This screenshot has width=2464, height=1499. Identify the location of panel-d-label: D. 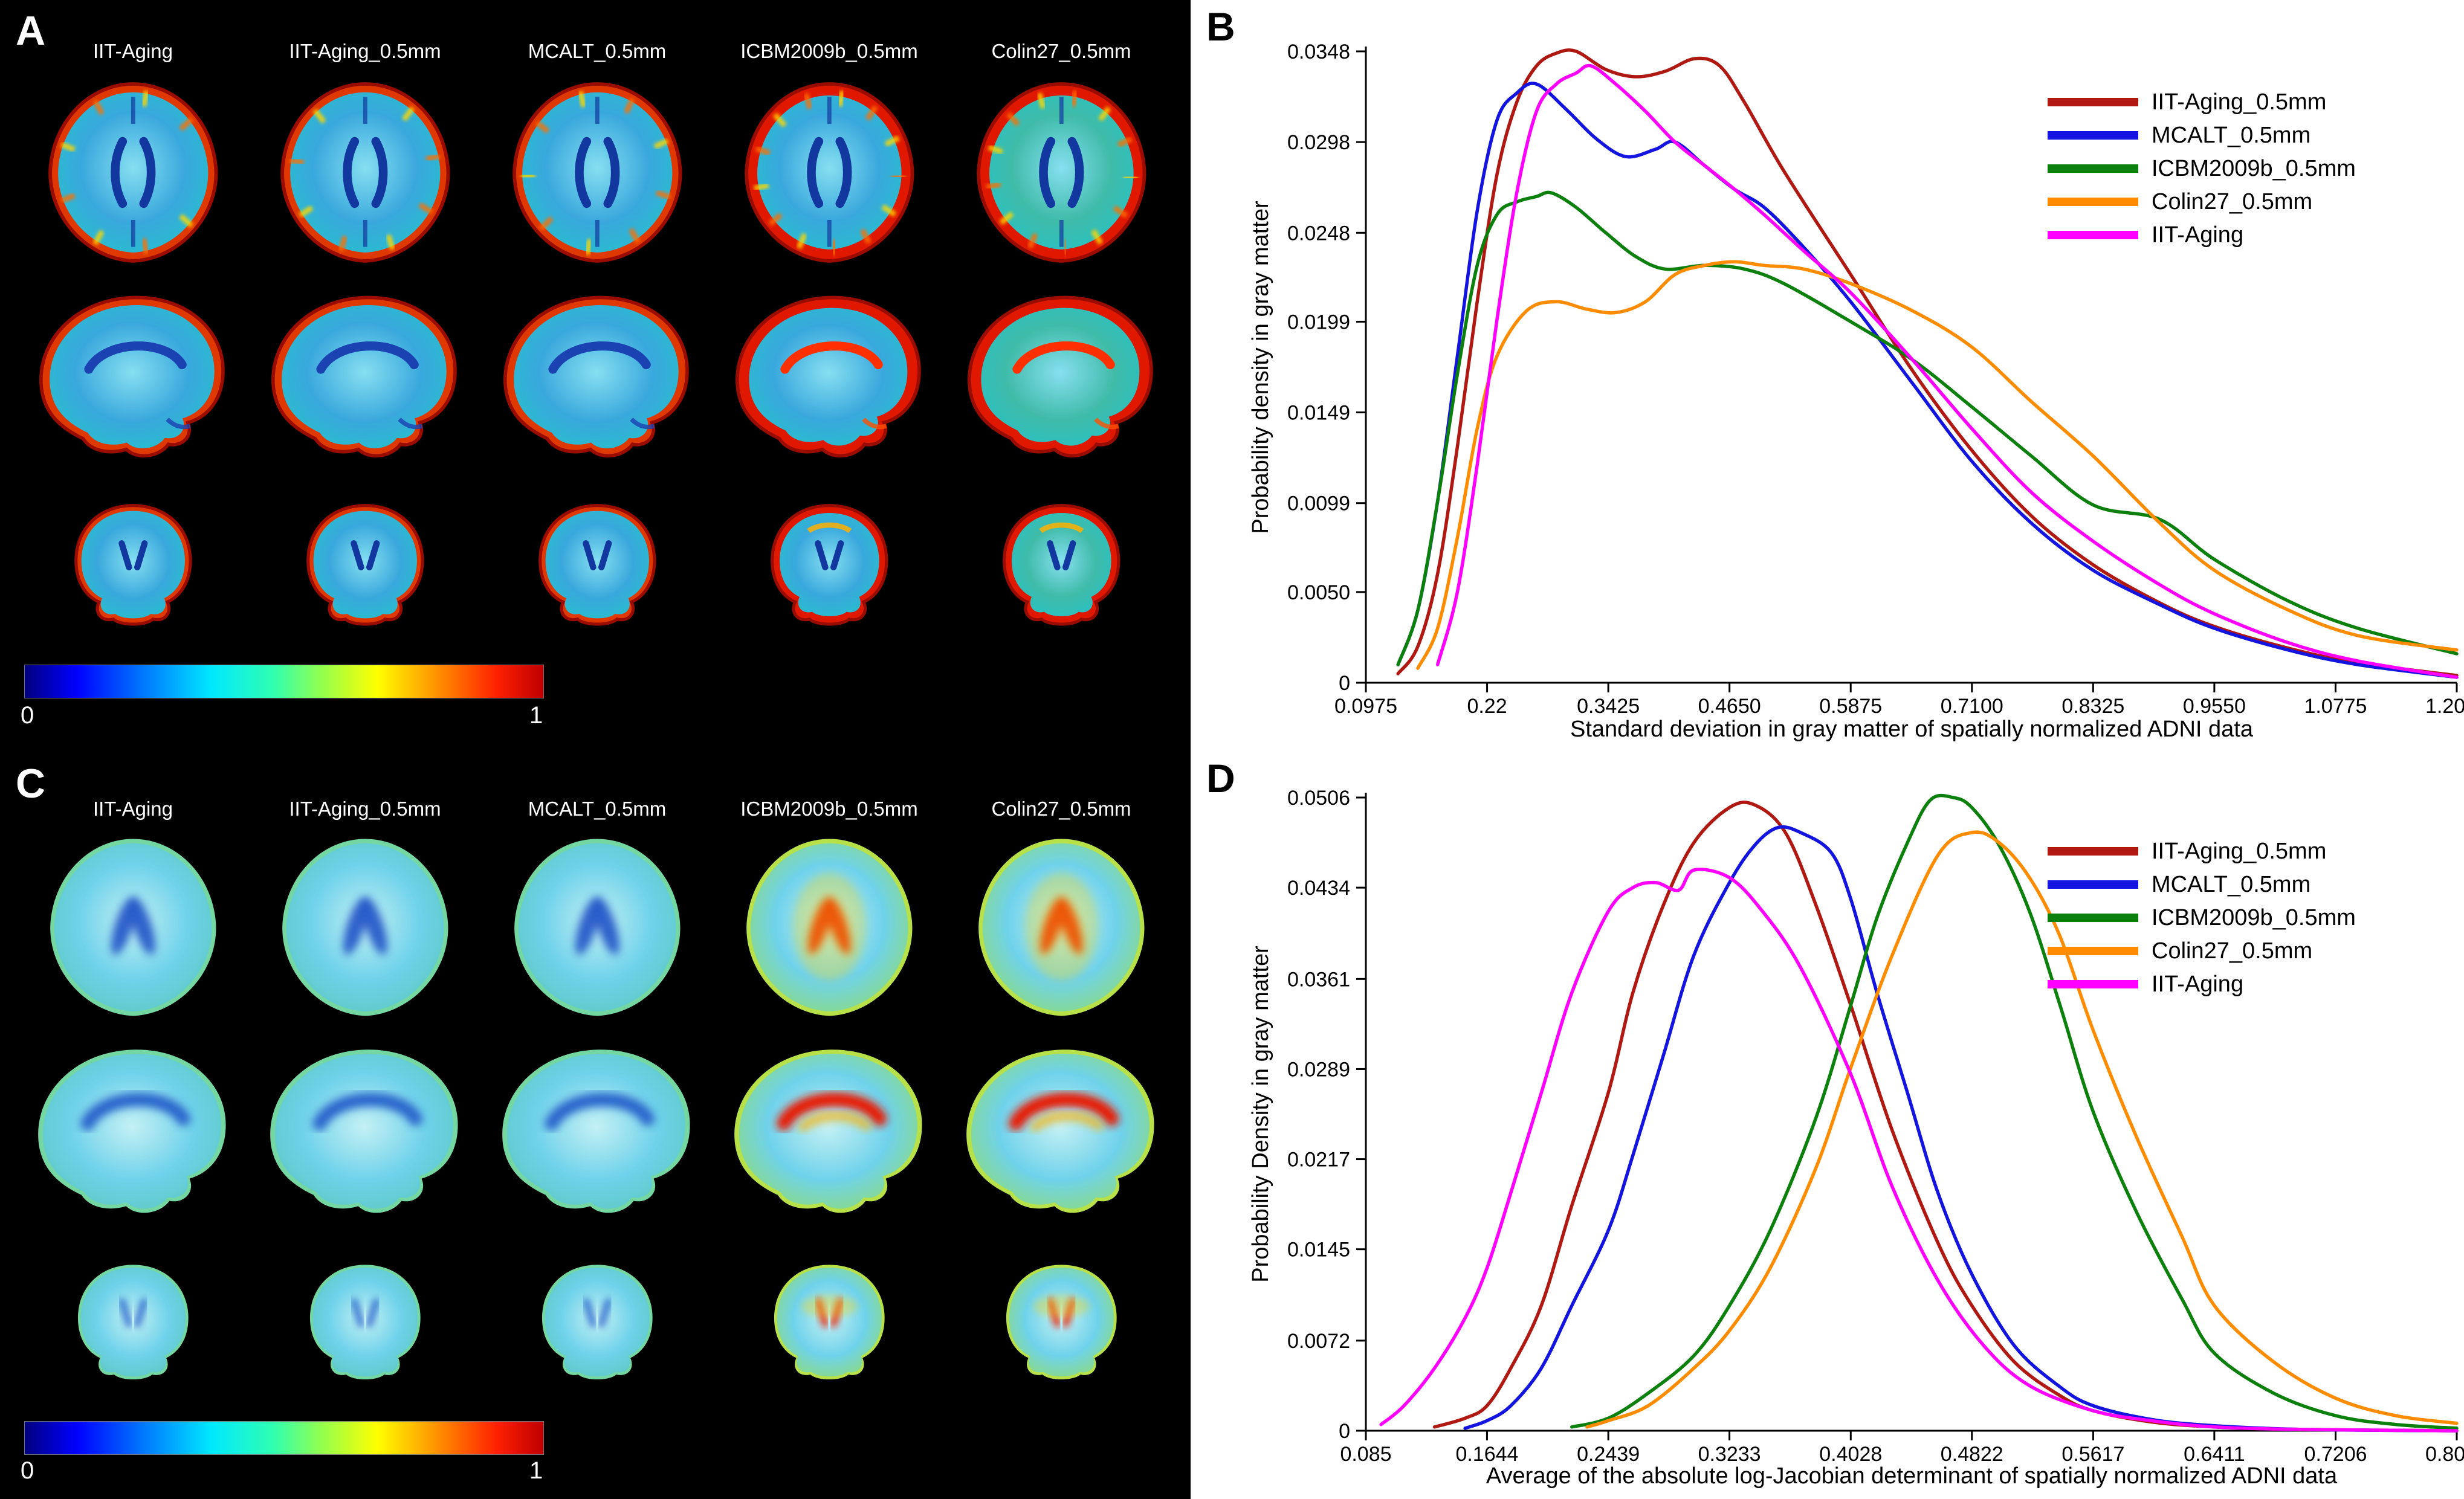
(1220, 779).